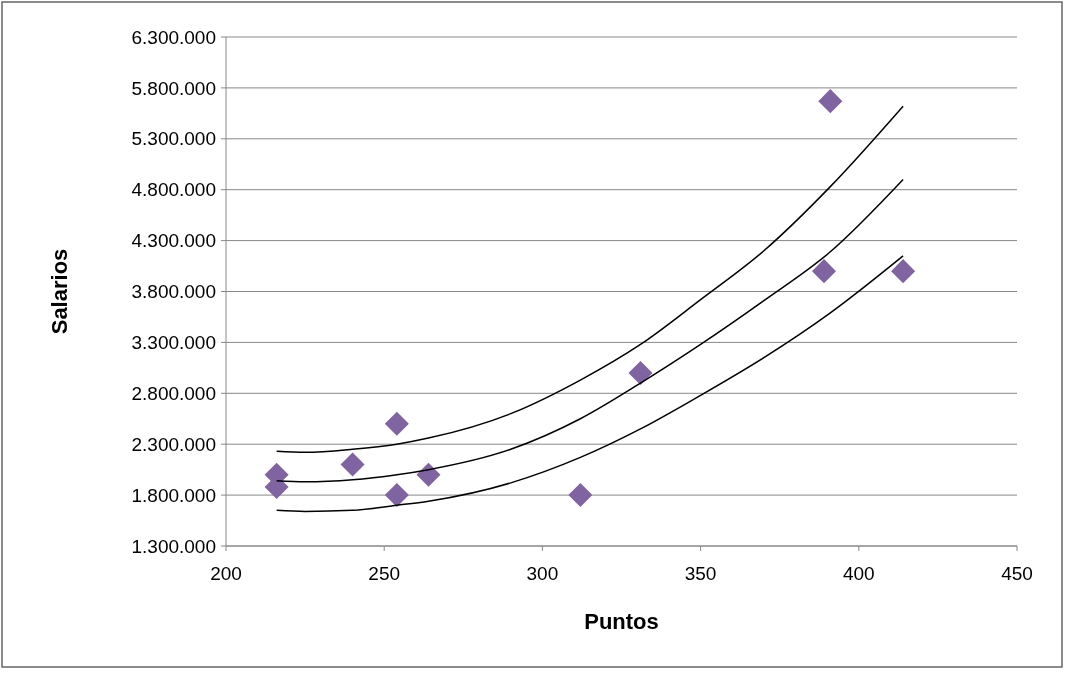 The image size is (1068, 673). Describe the element at coordinates (173, 190) in the screenshot. I see `y-tick-label: 4.800.000` at that location.